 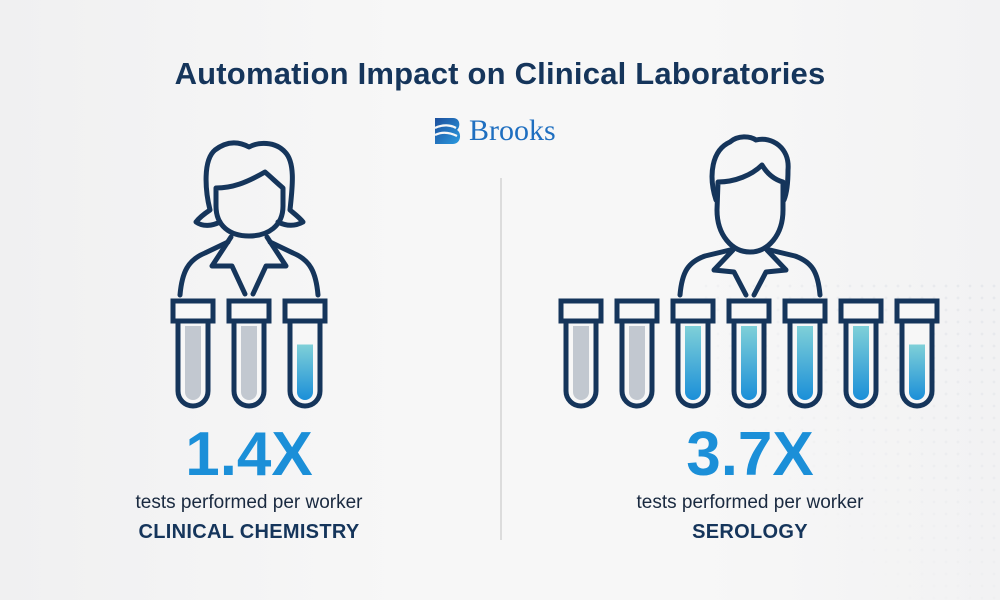 I want to click on male-worker-icon, so click(x=750, y=216).